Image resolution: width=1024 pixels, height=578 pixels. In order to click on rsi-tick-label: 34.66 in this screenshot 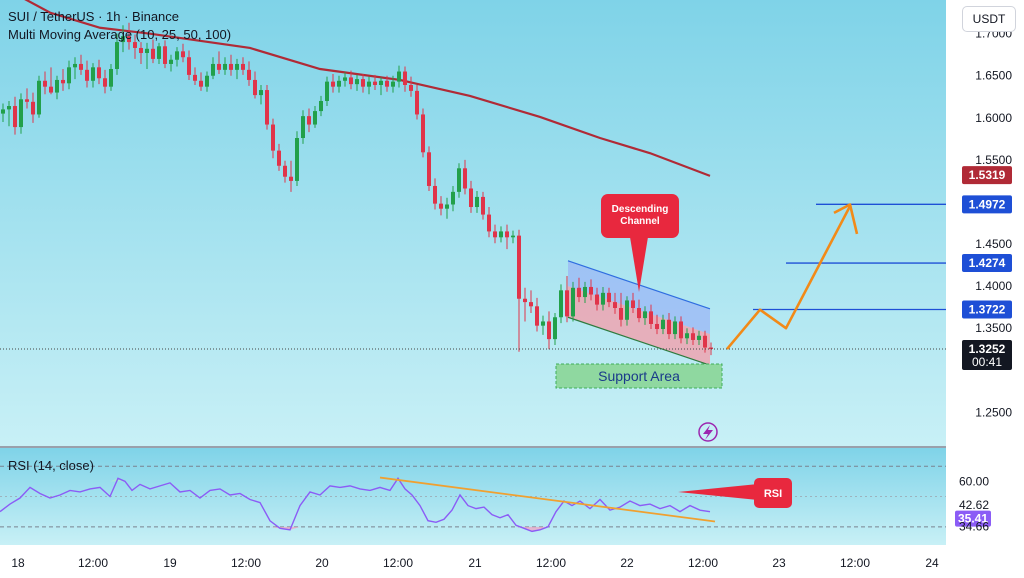, I will do `click(974, 527)`.